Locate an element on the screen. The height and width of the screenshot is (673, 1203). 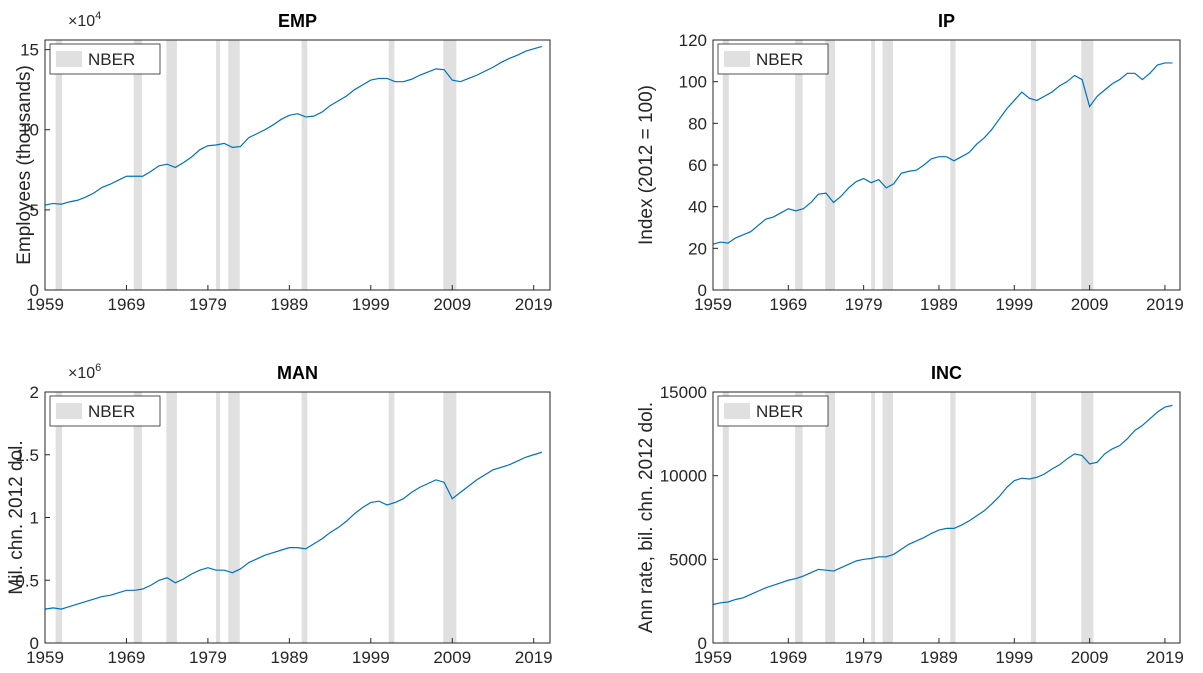
axes-box is located at coordinates (946, 517).